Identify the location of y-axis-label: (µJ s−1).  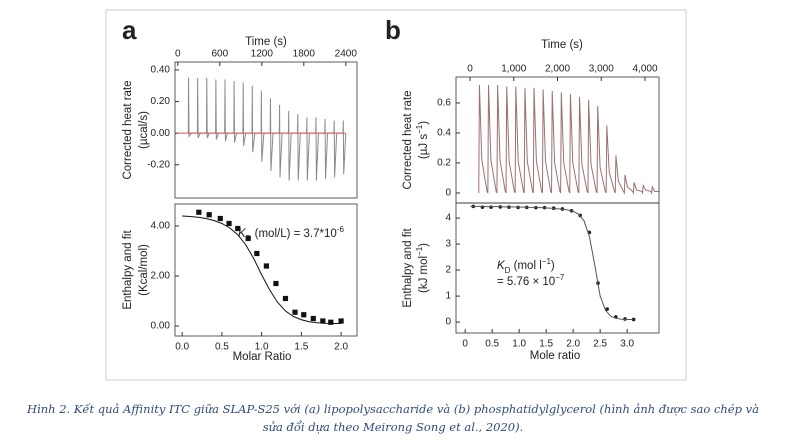
(422, 140).